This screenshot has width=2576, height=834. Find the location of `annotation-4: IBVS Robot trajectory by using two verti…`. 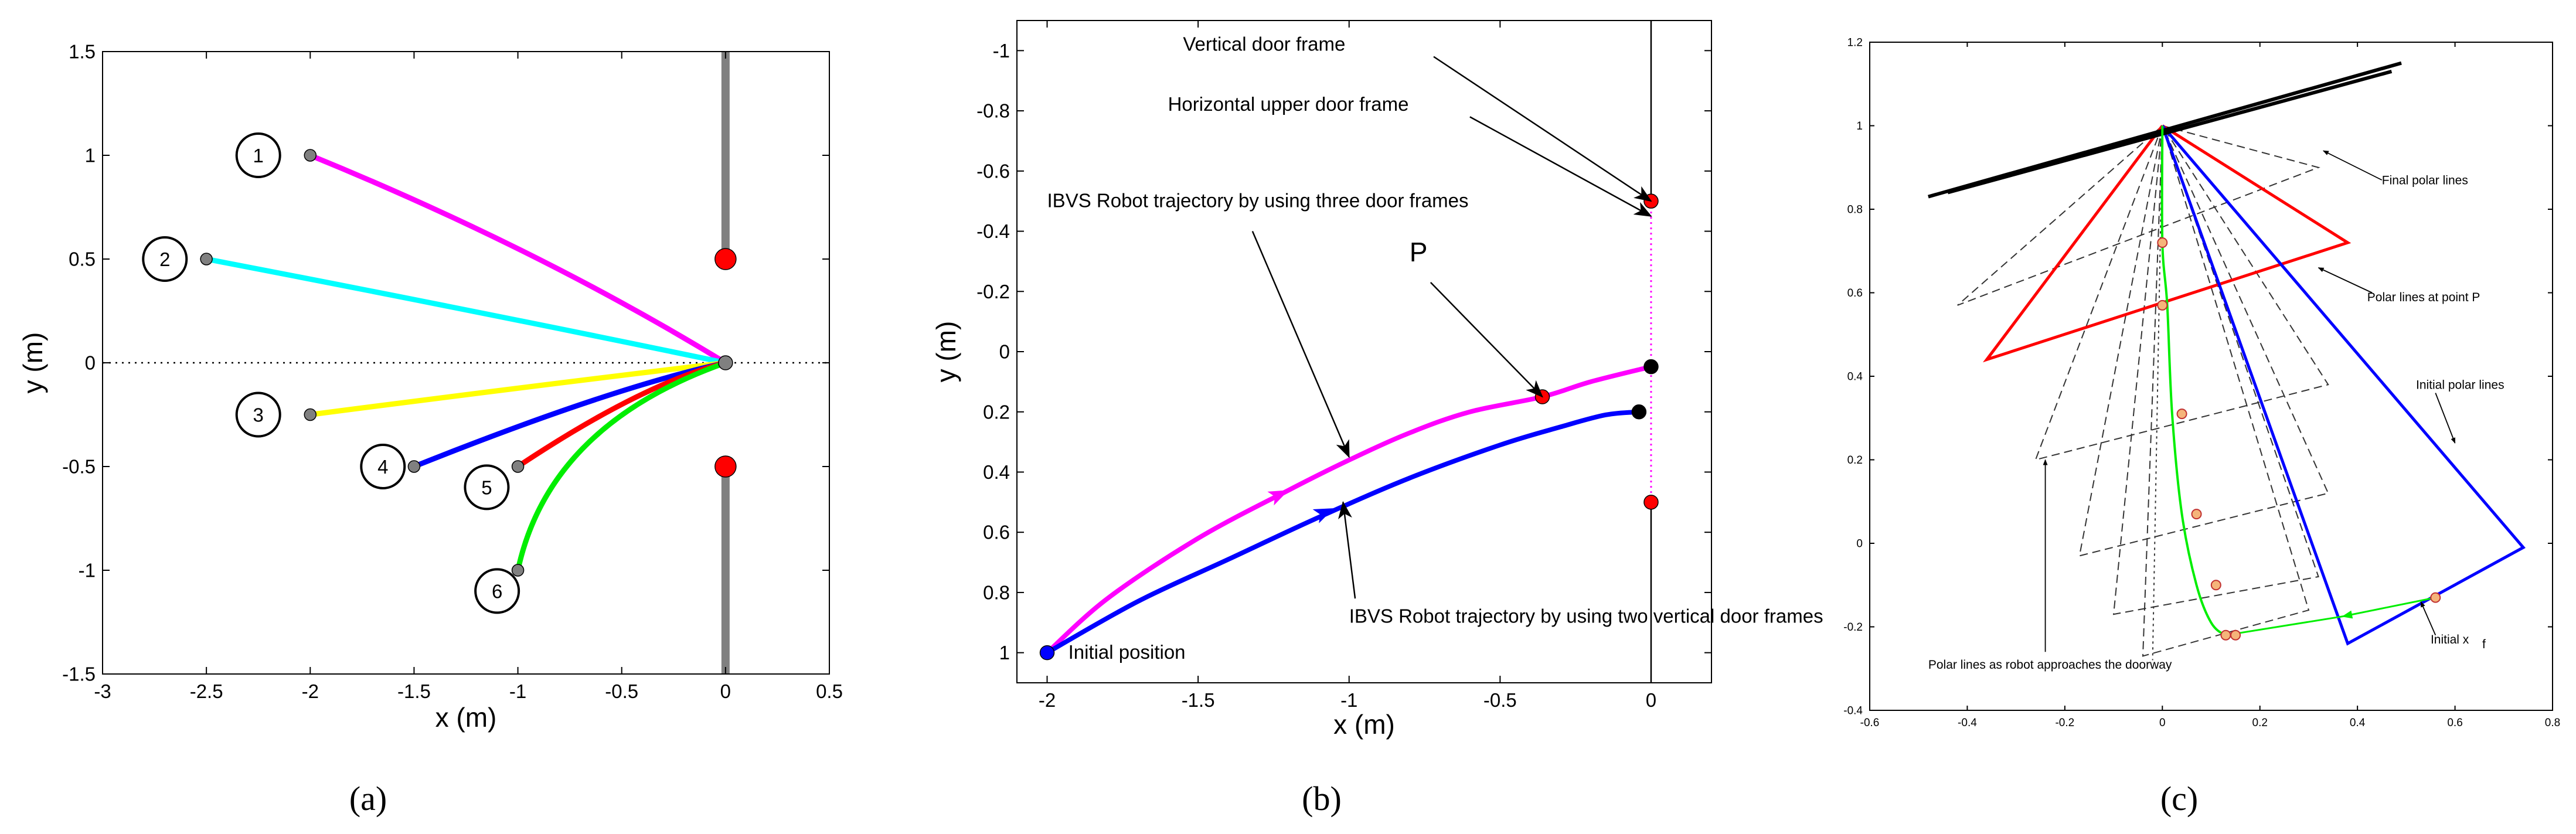

annotation-4: IBVS Robot trajectory by using two verti… is located at coordinates (1586, 616).